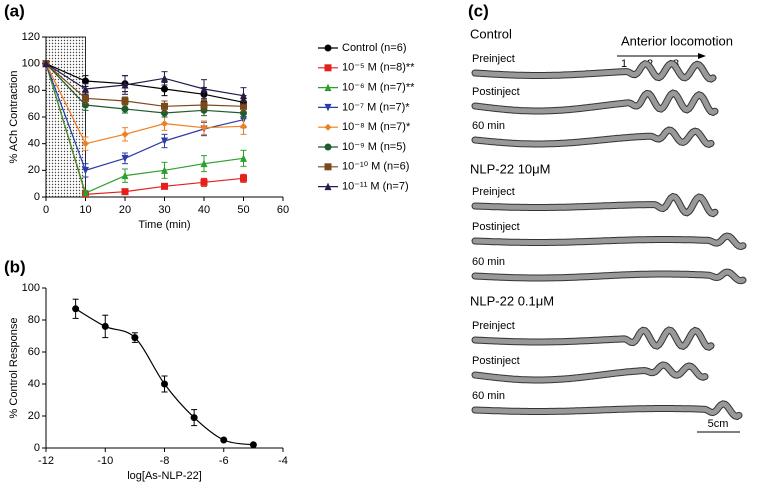  Describe the element at coordinates (31, 37) in the screenshot. I see `y-tick-label: 120` at that location.